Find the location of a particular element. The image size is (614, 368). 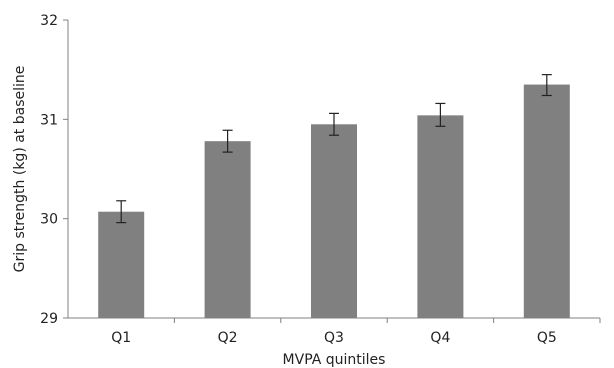

y-tick-label: 29 is located at coordinates (49, 319).